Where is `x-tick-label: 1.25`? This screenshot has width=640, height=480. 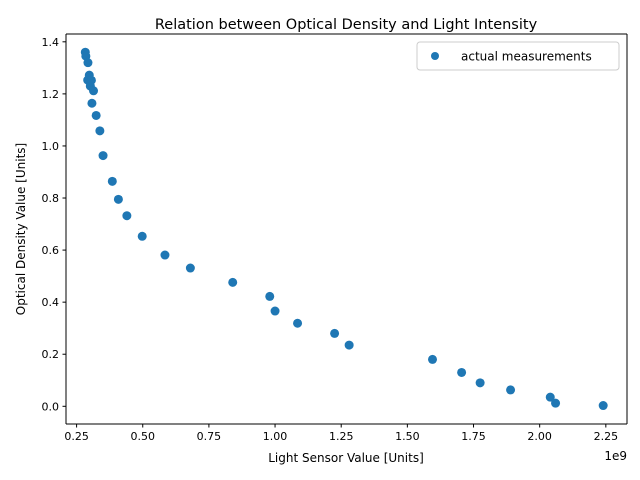
x-tick-label: 1.25 is located at coordinates (341, 436).